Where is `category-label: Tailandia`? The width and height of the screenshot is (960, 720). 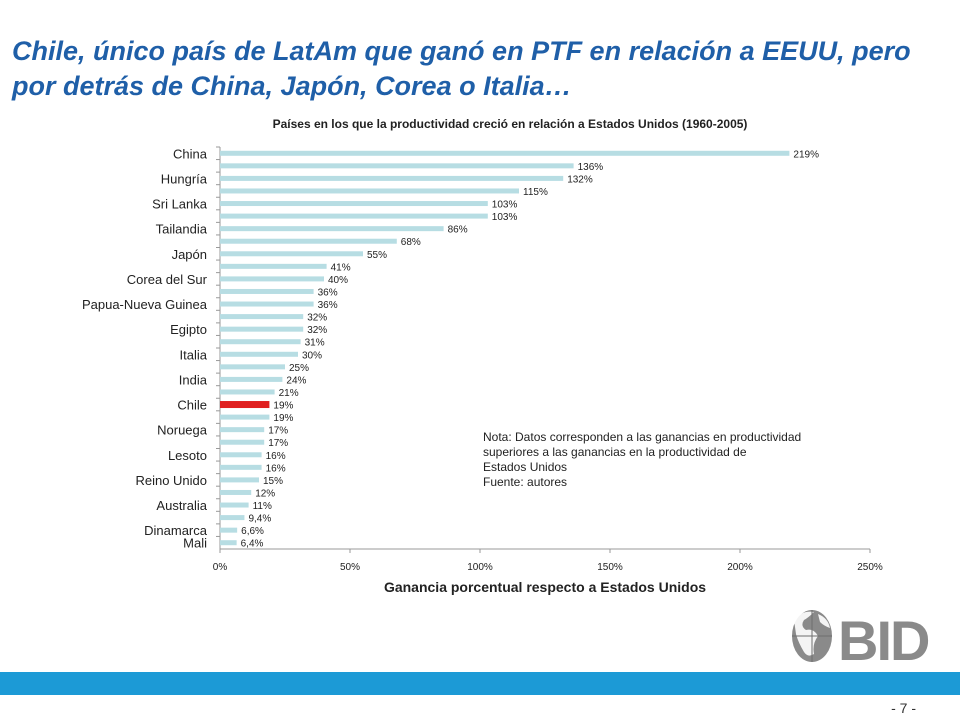 category-label: Tailandia is located at coordinates (182, 229).